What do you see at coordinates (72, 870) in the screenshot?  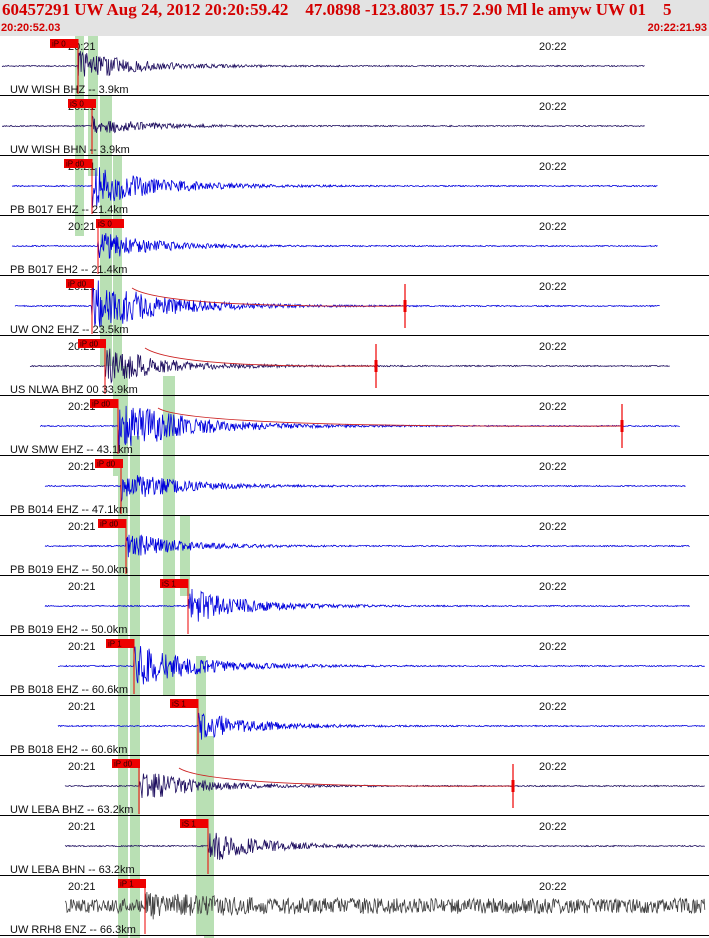 I see `station-label: UW LEBA BHN -- 63.2km` at bounding box center [72, 870].